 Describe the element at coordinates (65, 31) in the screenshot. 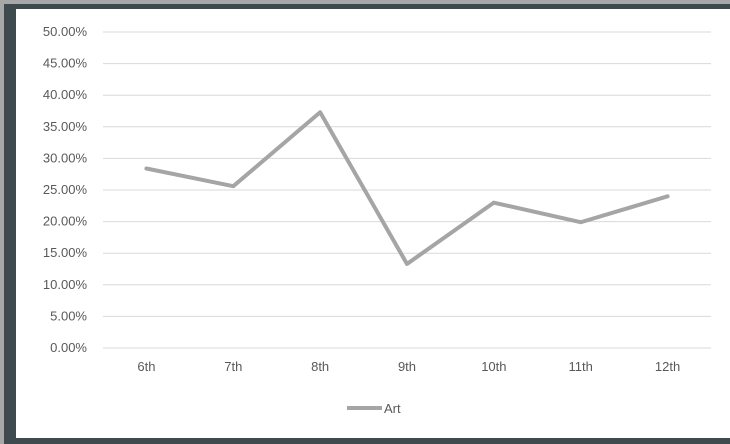

I see `y-tick-label: 50.00%` at that location.